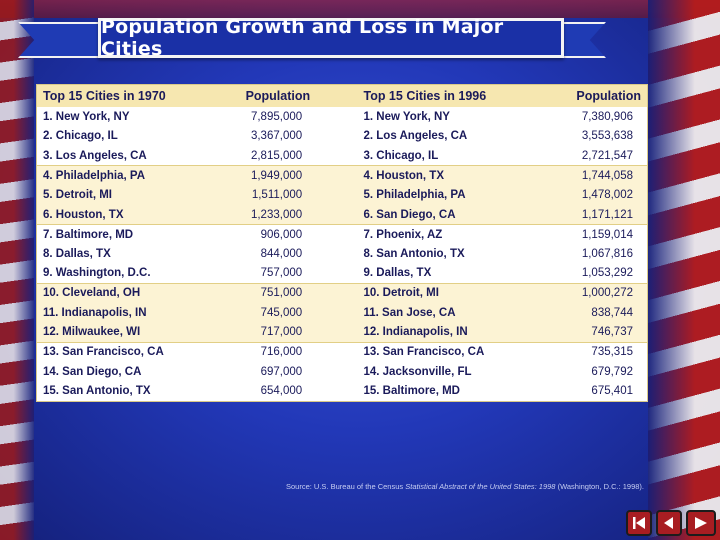 This screenshot has height=540, width=720. I want to click on population-1970: 906,000, so click(270, 234).